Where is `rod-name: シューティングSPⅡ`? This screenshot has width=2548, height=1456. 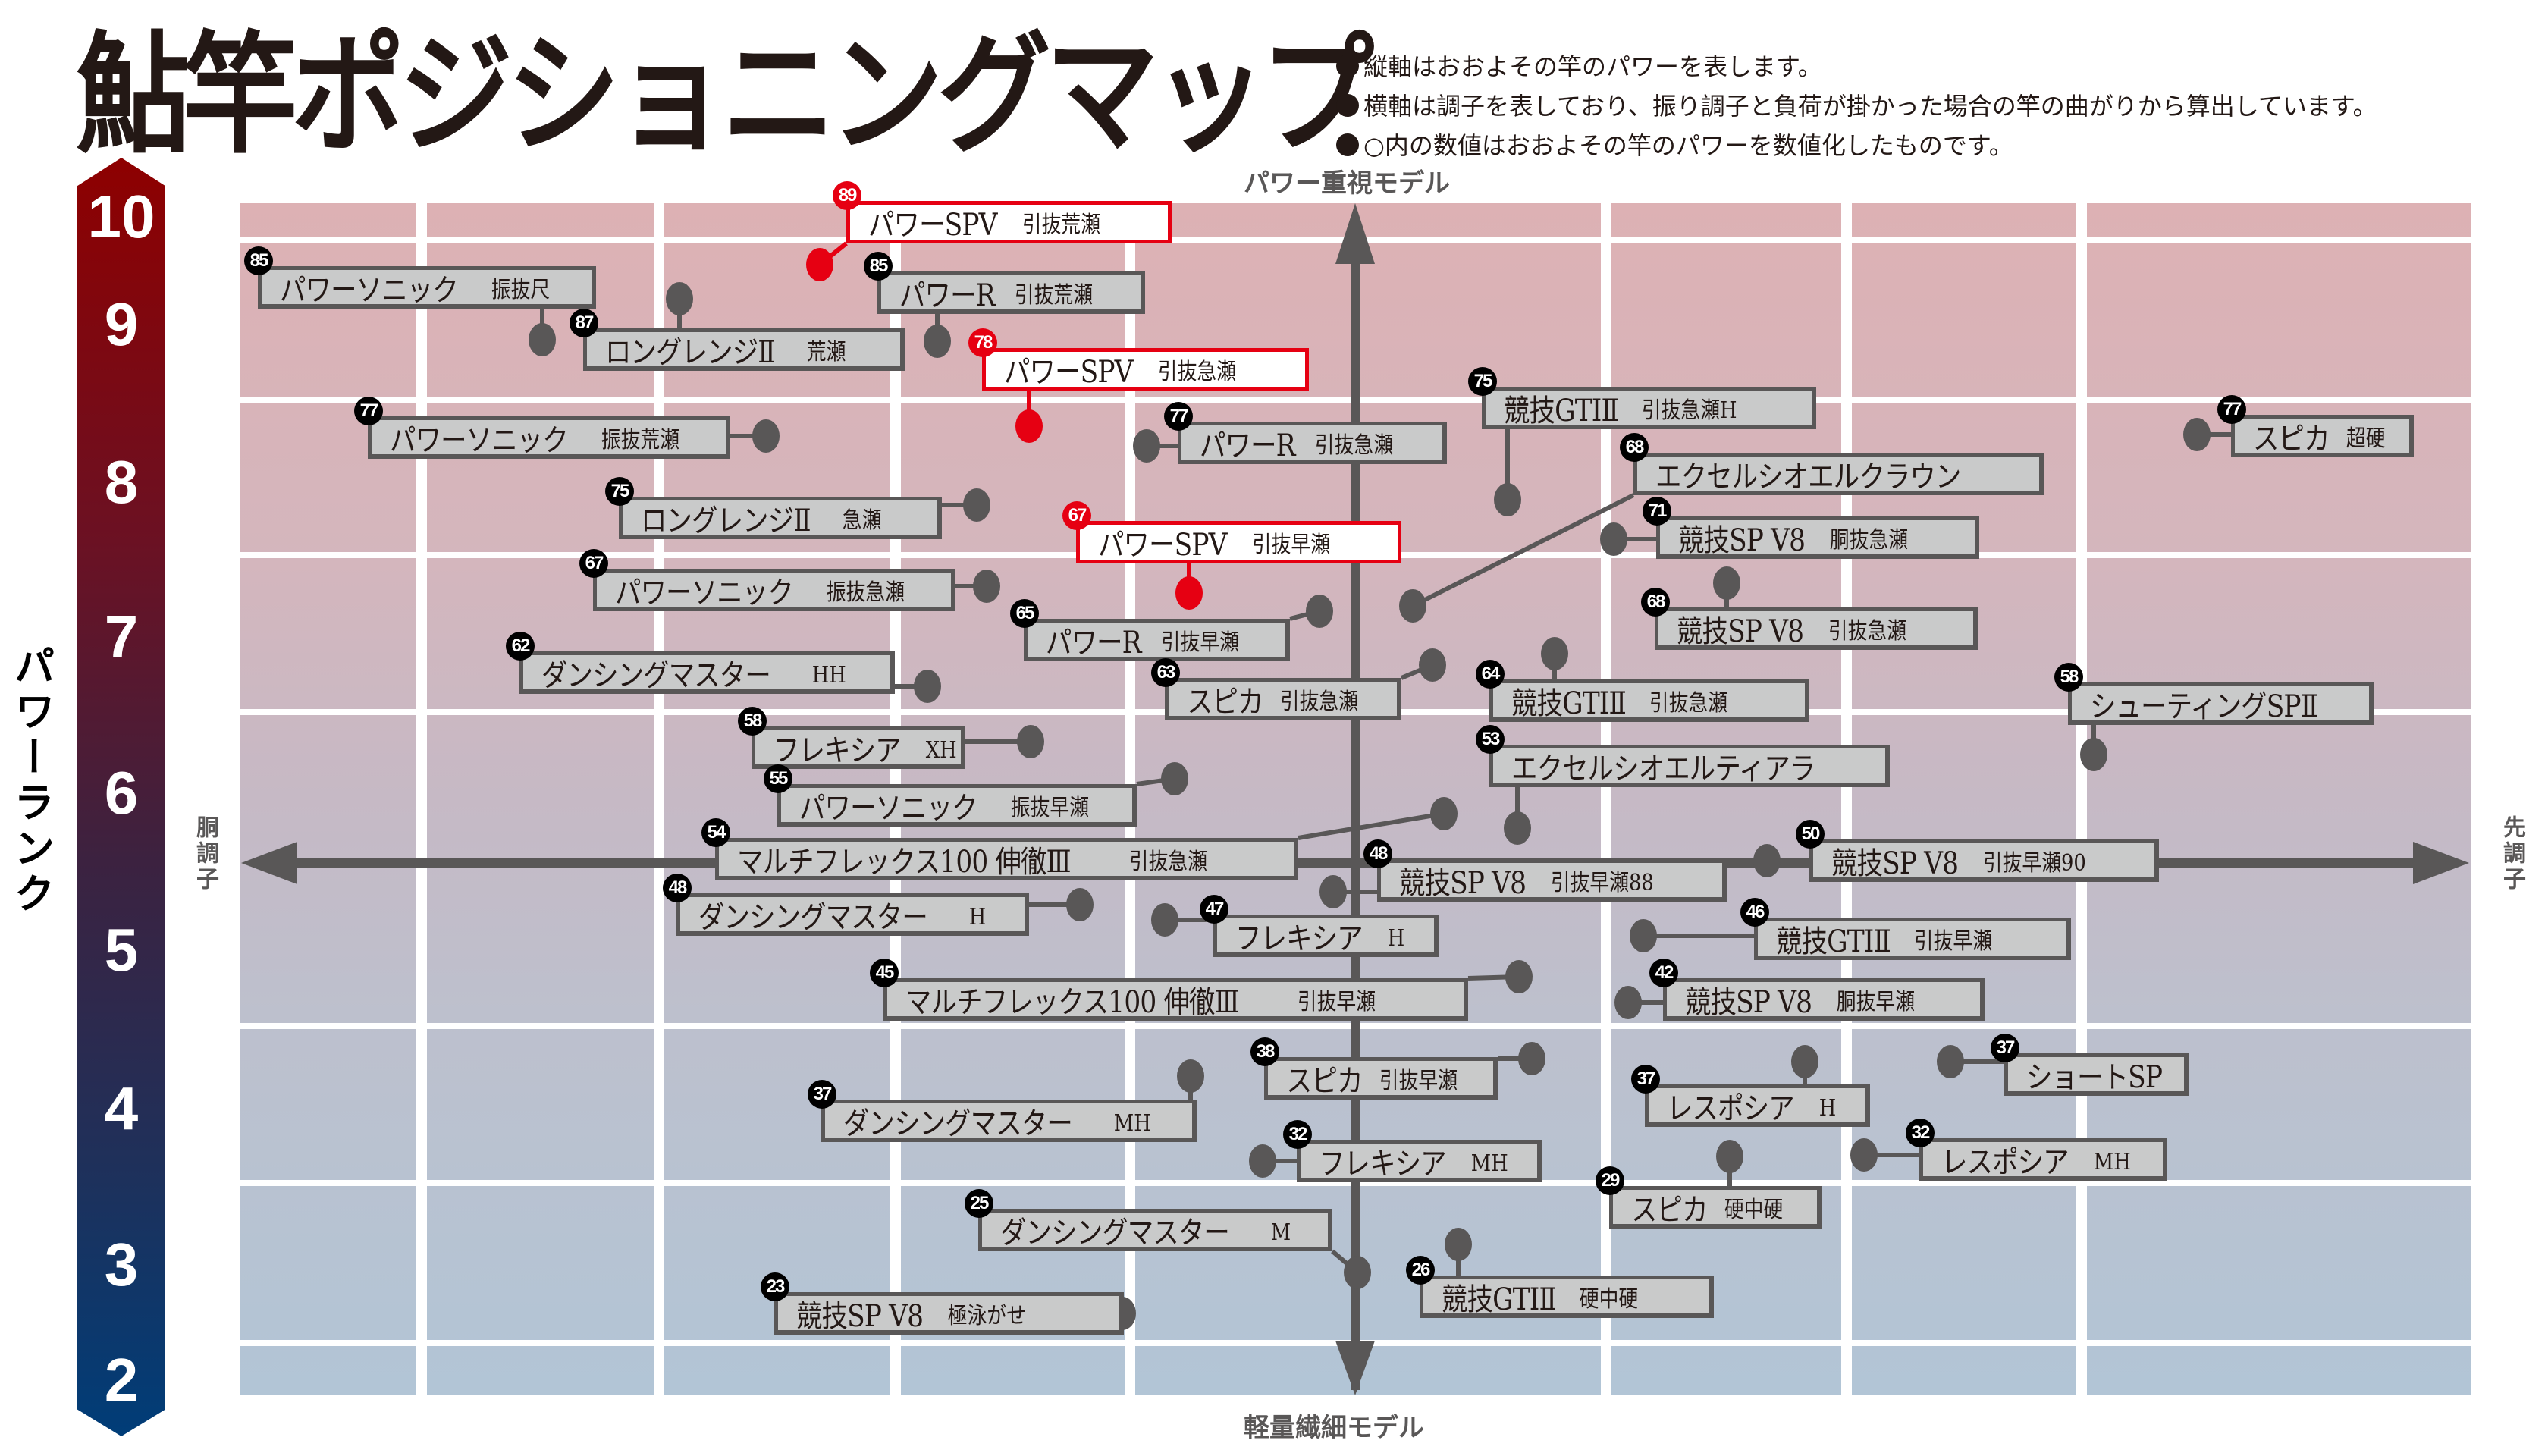
rod-name: シューティングSPⅡ is located at coordinates (2204, 706).